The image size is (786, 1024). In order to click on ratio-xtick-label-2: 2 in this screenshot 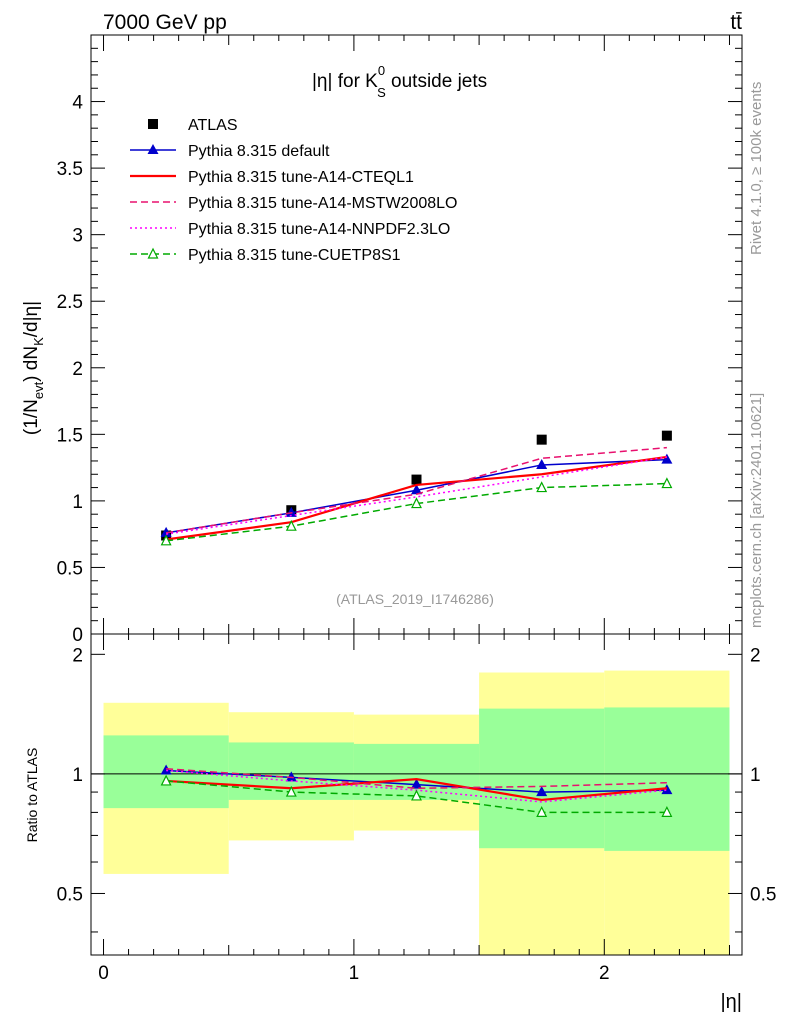, I will do `click(604, 973)`.